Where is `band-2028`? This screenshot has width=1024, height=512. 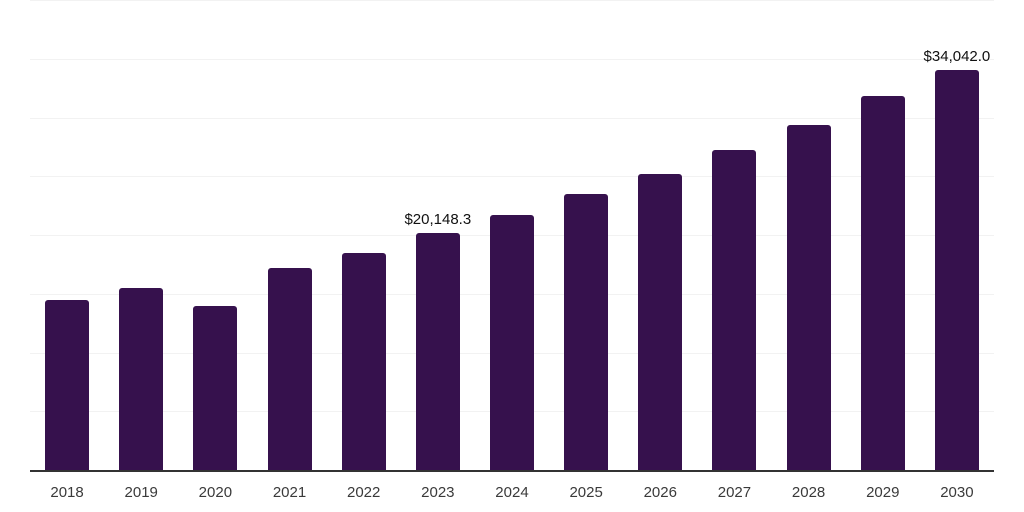
band-2028 is located at coordinates (809, 235).